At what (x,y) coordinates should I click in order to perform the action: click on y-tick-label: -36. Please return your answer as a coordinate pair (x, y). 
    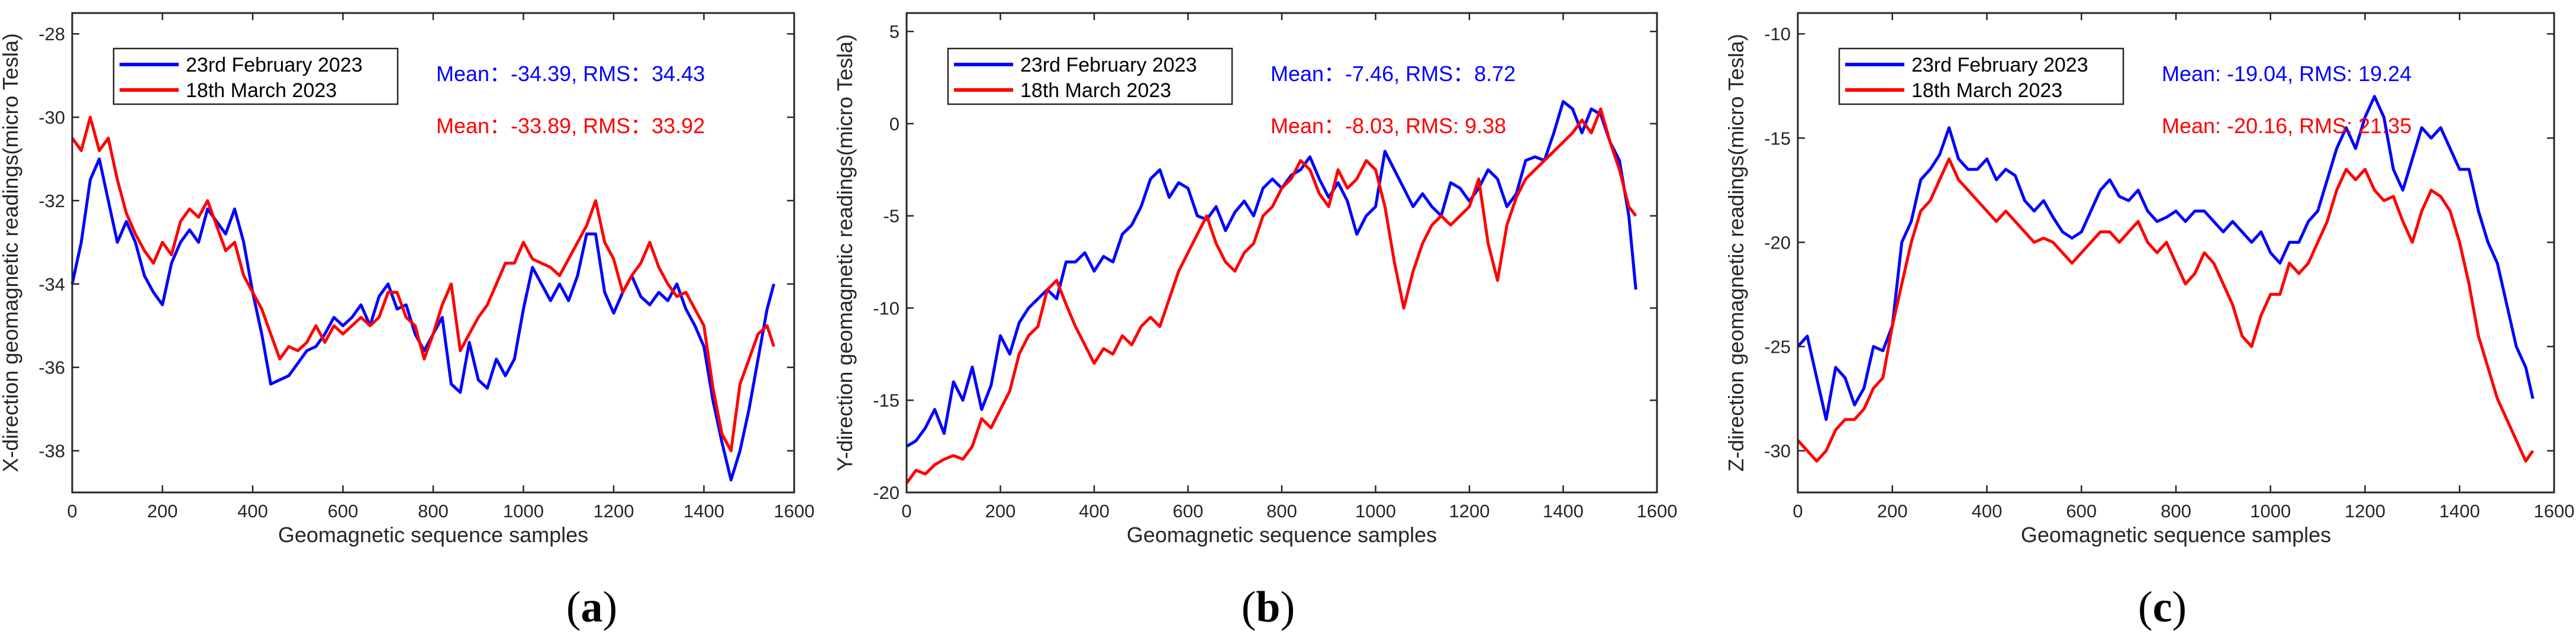
    Looking at the image, I should click on (51, 367).